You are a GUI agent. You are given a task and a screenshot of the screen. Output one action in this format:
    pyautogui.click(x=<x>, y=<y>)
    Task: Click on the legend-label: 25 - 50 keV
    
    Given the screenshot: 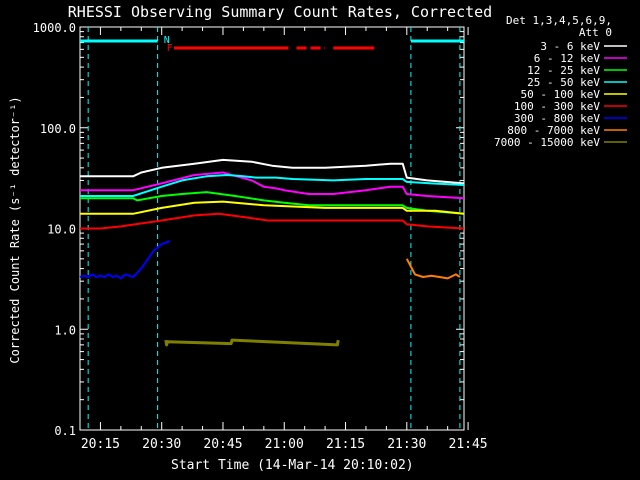 What is the action you would take?
    pyautogui.click(x=563, y=82)
    